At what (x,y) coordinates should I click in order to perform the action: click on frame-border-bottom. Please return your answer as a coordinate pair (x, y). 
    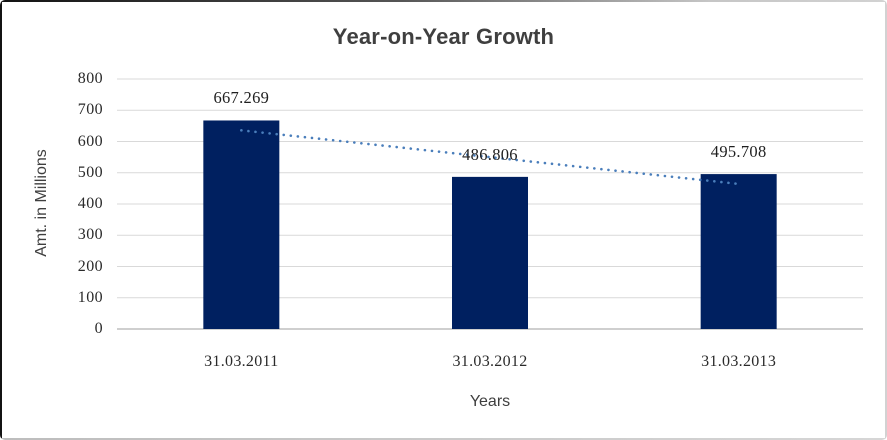
    Looking at the image, I should click on (443, 439).